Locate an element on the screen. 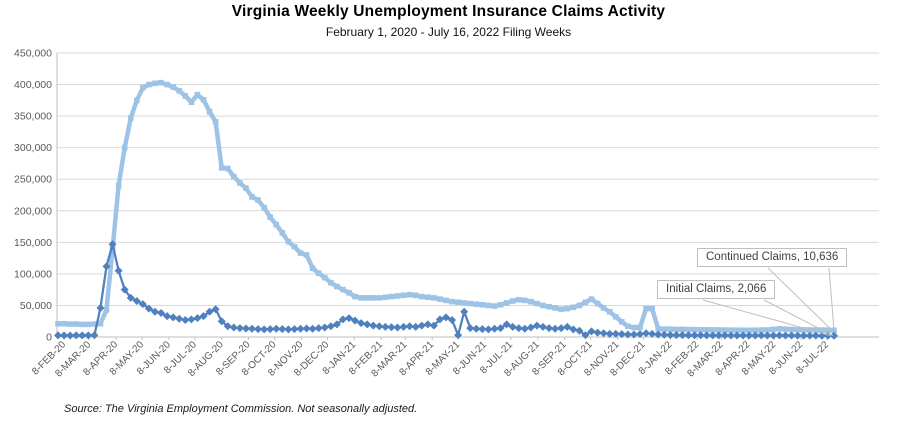 This screenshot has height=425, width=897. svg-text: 450,000 is located at coordinates (33, 54).